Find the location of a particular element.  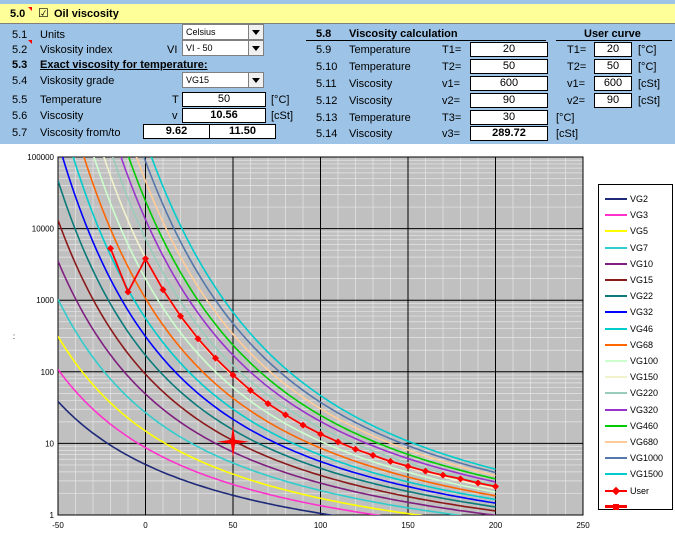

legend-item: VG320 is located at coordinates (636, 410).